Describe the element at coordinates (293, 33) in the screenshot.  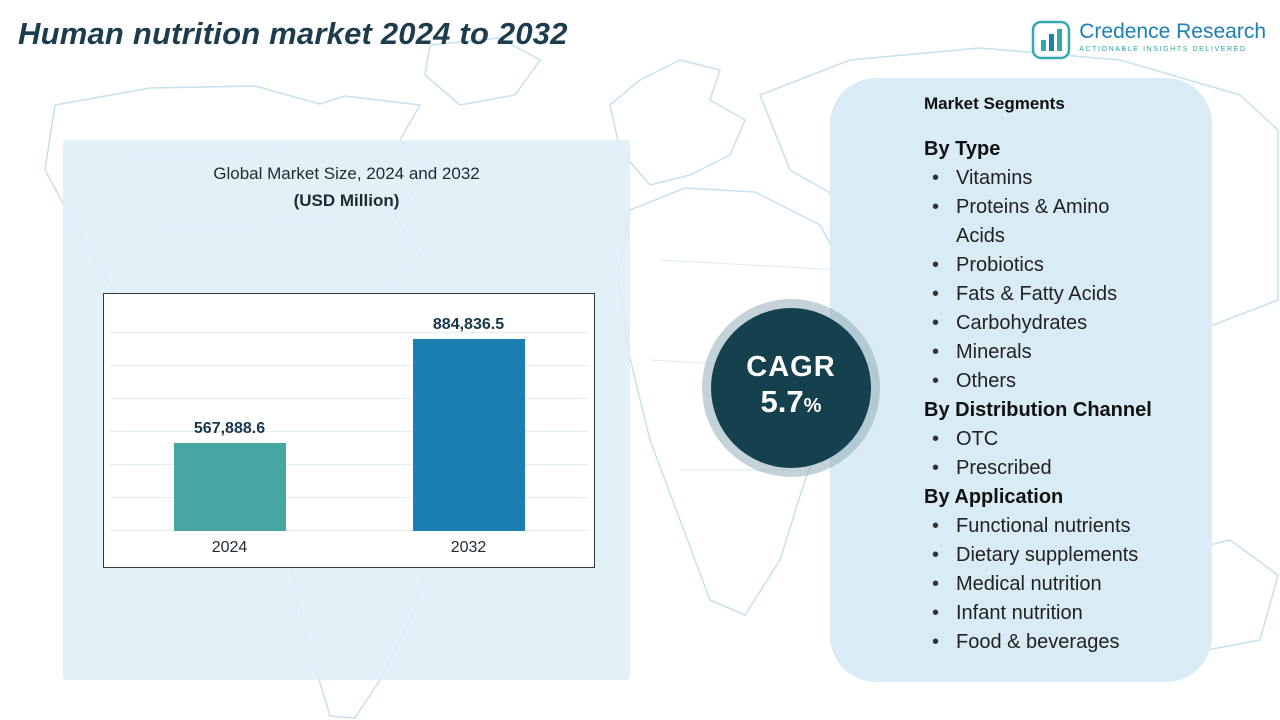
I see `page-title: Human nutrition market 2024 to 2032` at that location.